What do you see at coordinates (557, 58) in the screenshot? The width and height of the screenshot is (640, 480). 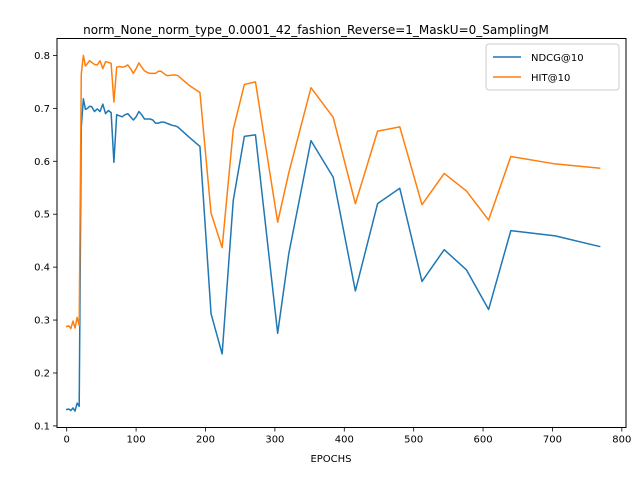 I see `legend-label-ndcg: NDCG@10` at bounding box center [557, 58].